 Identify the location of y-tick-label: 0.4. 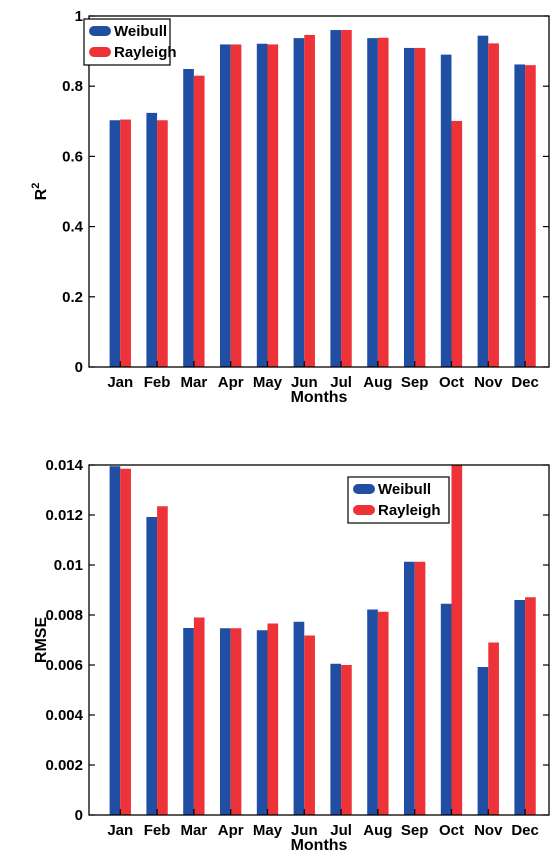
(73, 227).